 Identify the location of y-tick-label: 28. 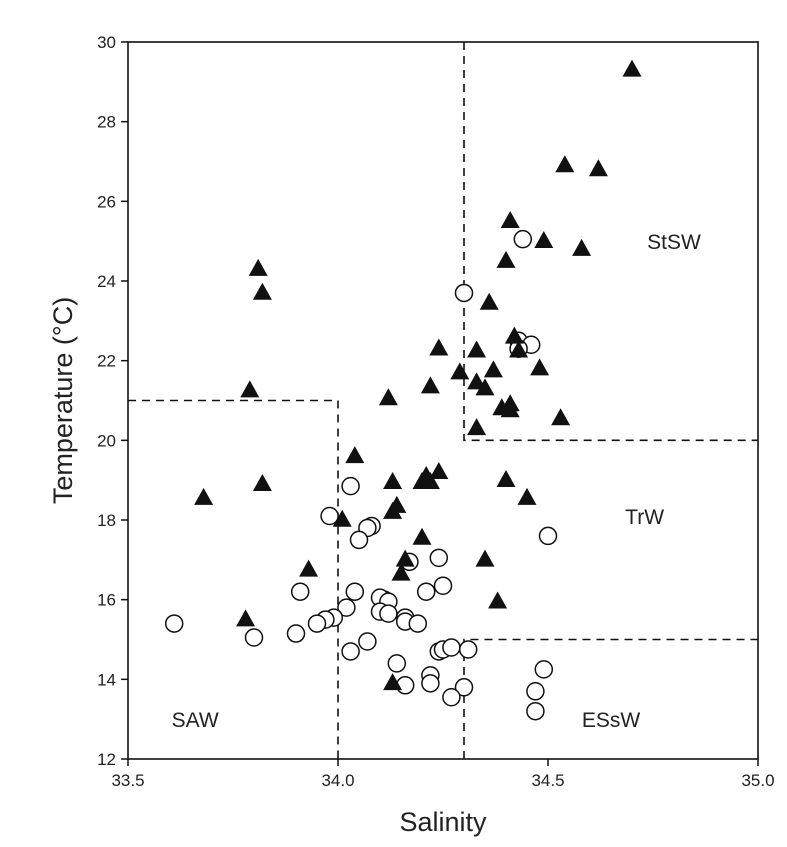
(106, 122).